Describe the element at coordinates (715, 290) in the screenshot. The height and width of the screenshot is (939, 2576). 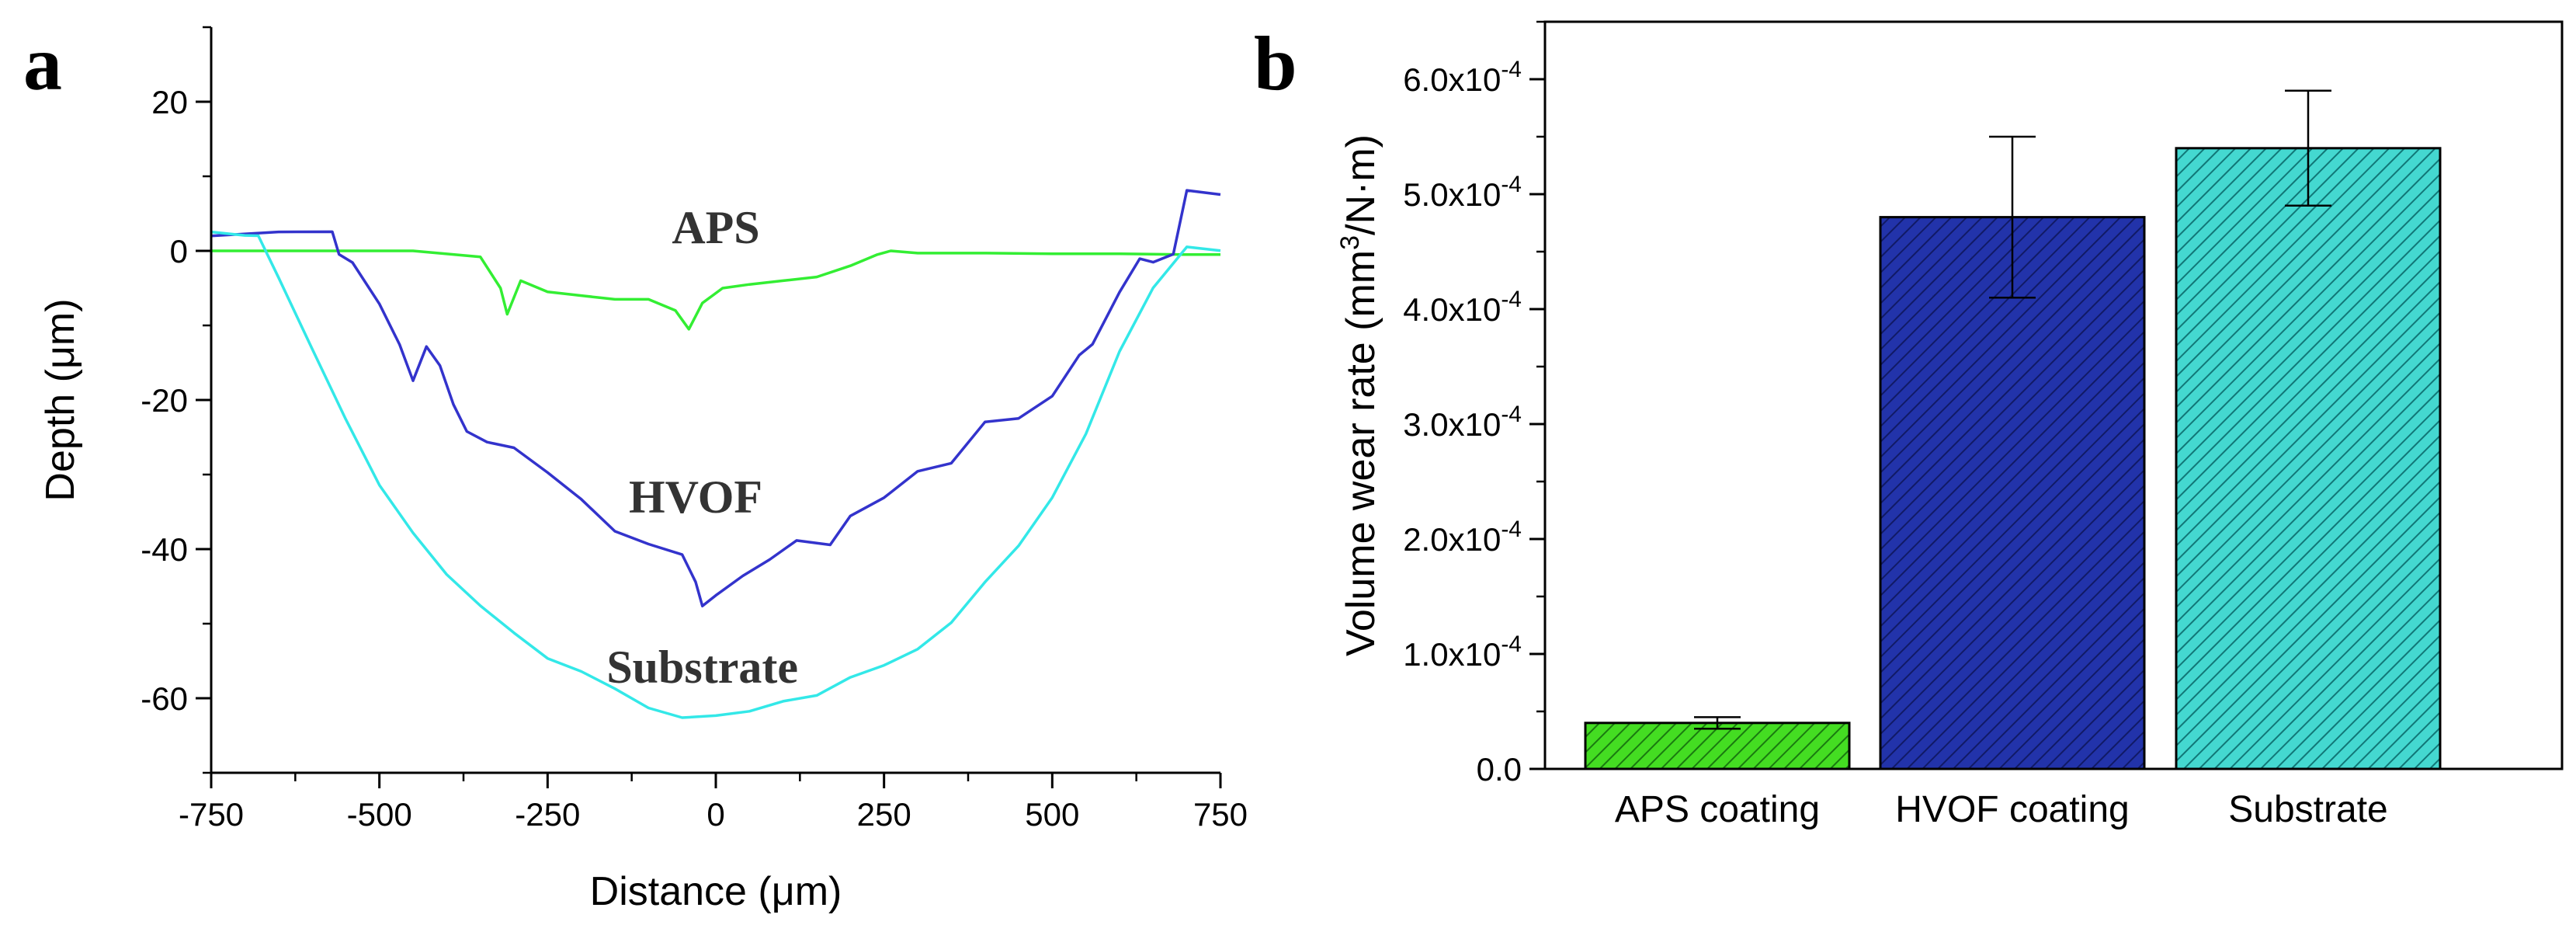
I see `series-line-aps` at that location.